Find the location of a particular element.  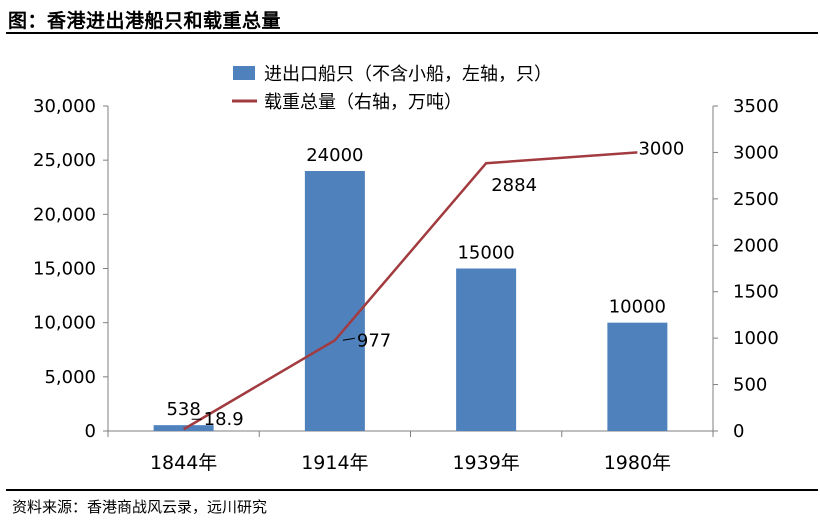

x-tick-label: 1980年 is located at coordinates (637, 463).